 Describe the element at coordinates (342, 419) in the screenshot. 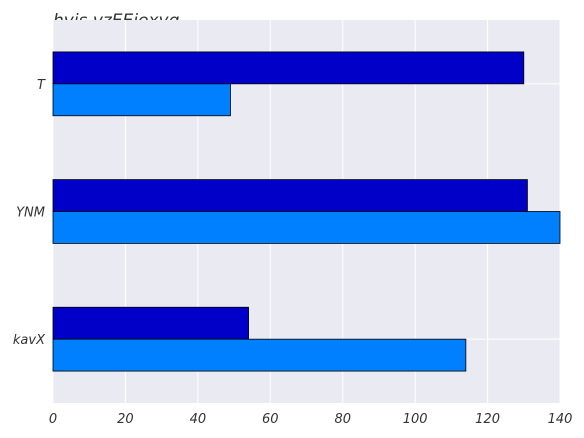

I see `x-tick-label: 80` at that location.